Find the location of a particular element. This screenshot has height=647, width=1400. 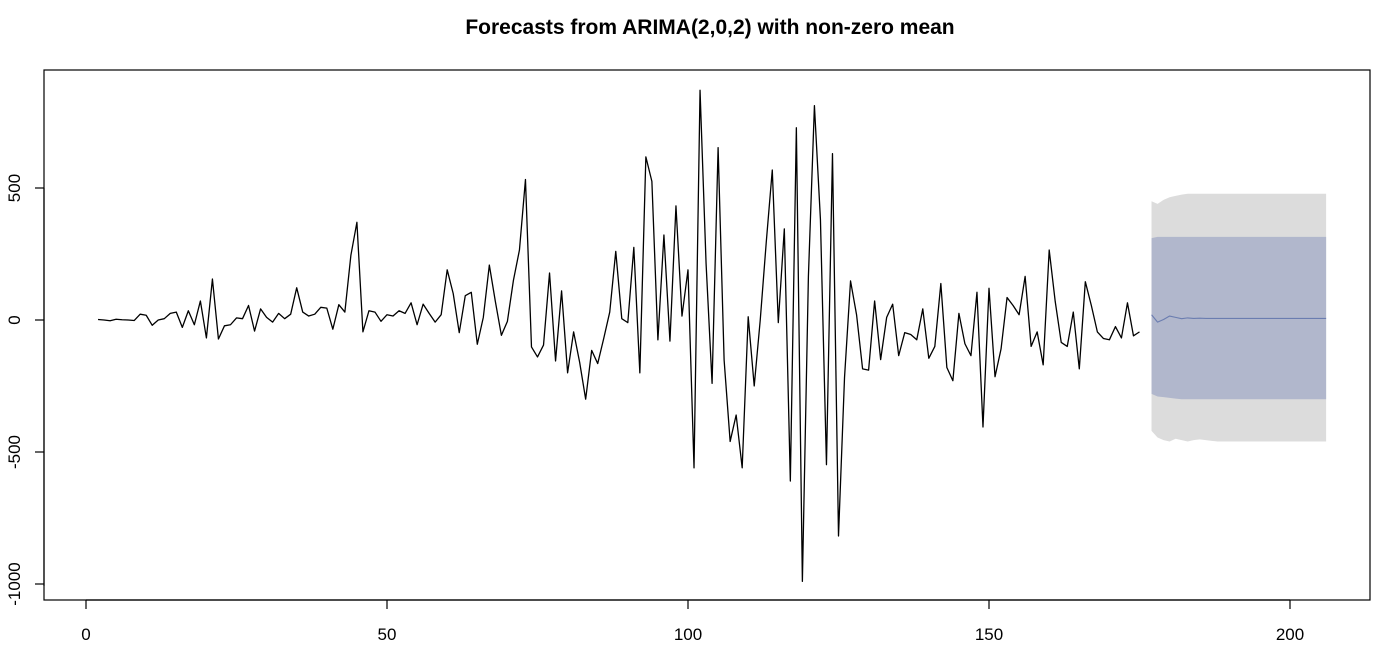

y-tick-label: 500 is located at coordinates (14, 188).